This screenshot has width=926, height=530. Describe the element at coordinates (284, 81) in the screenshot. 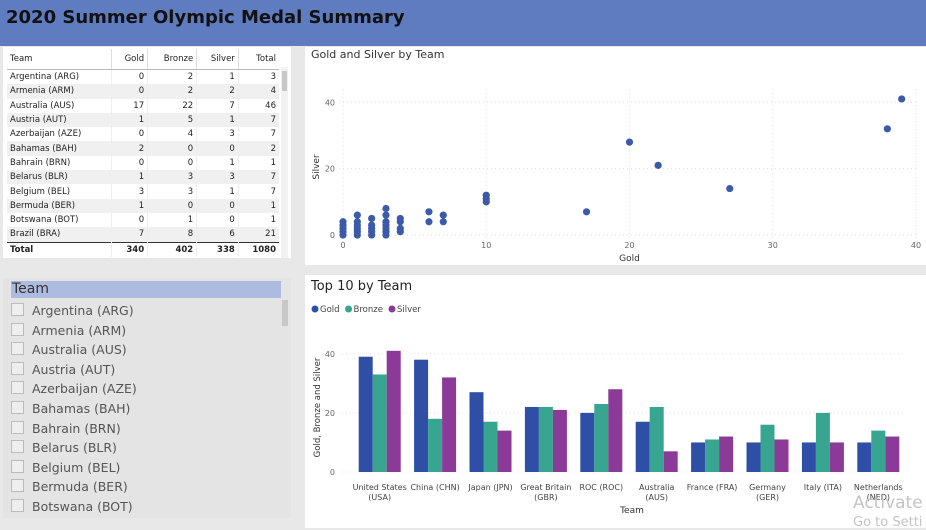

I see `scroll-thumb` at that location.